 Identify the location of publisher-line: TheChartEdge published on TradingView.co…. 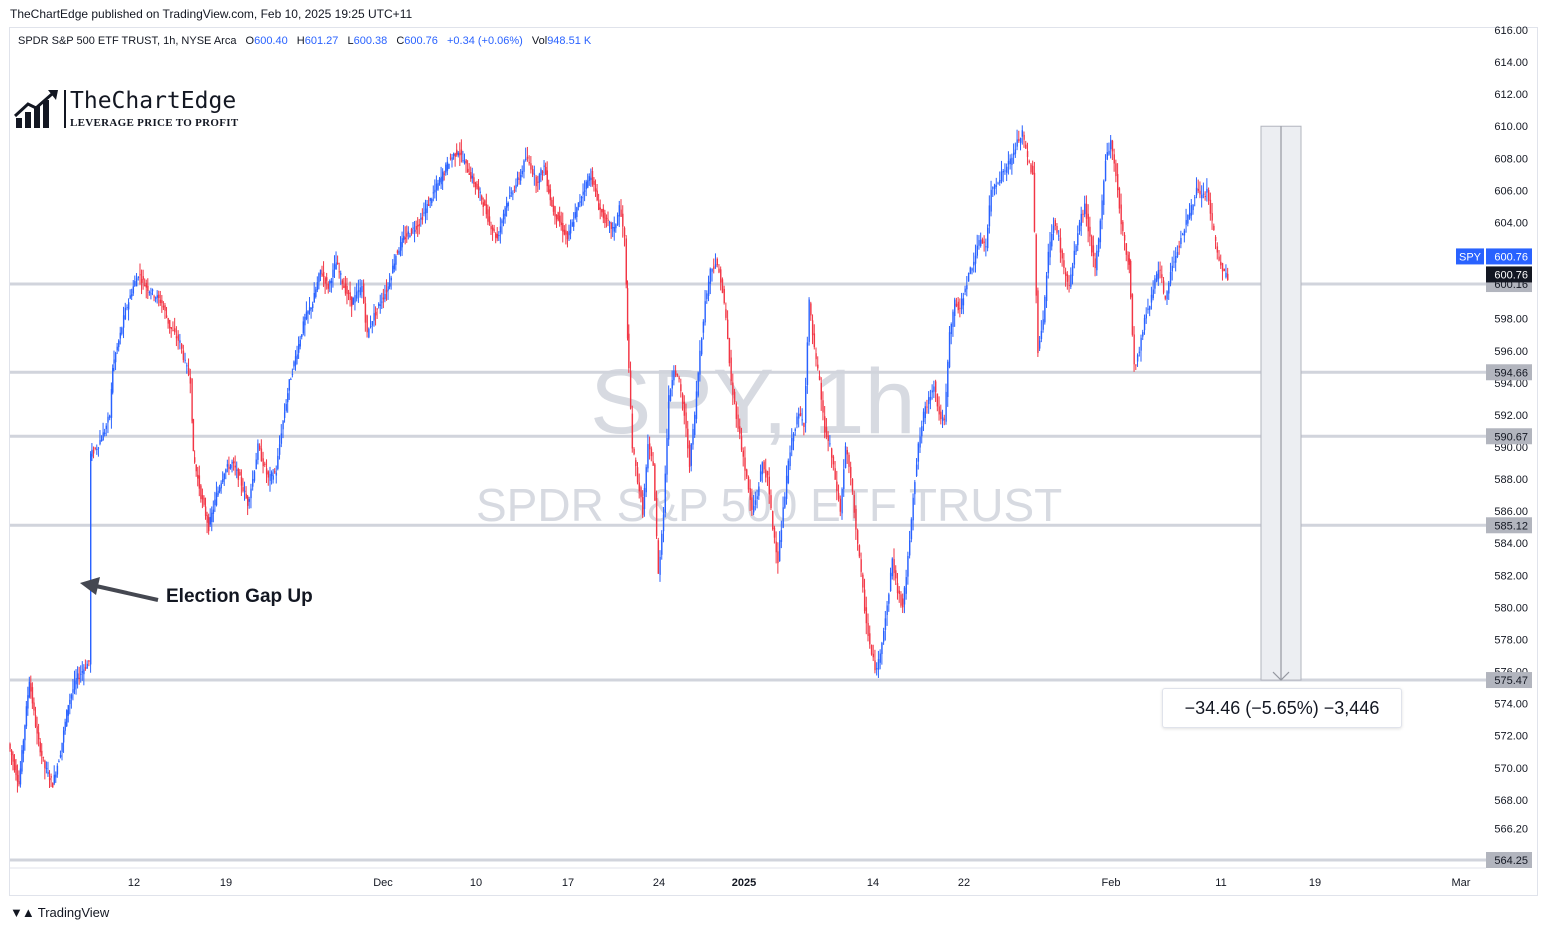
(211, 14).